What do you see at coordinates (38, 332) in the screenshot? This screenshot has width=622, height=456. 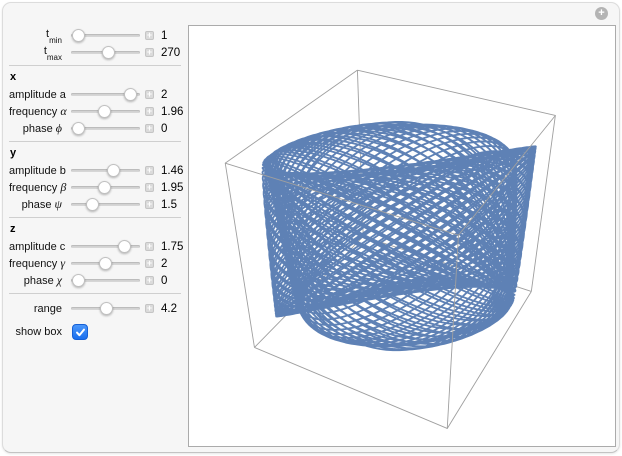 I see `label-show-box: show box` at bounding box center [38, 332].